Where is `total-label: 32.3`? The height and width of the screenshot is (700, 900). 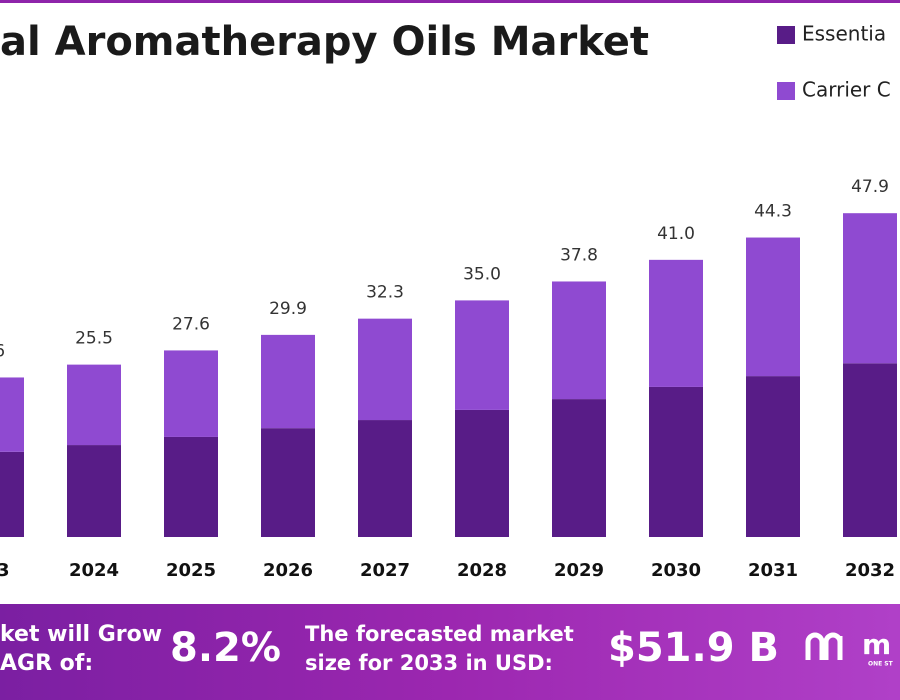 total-label: 32.3 is located at coordinates (385, 293).